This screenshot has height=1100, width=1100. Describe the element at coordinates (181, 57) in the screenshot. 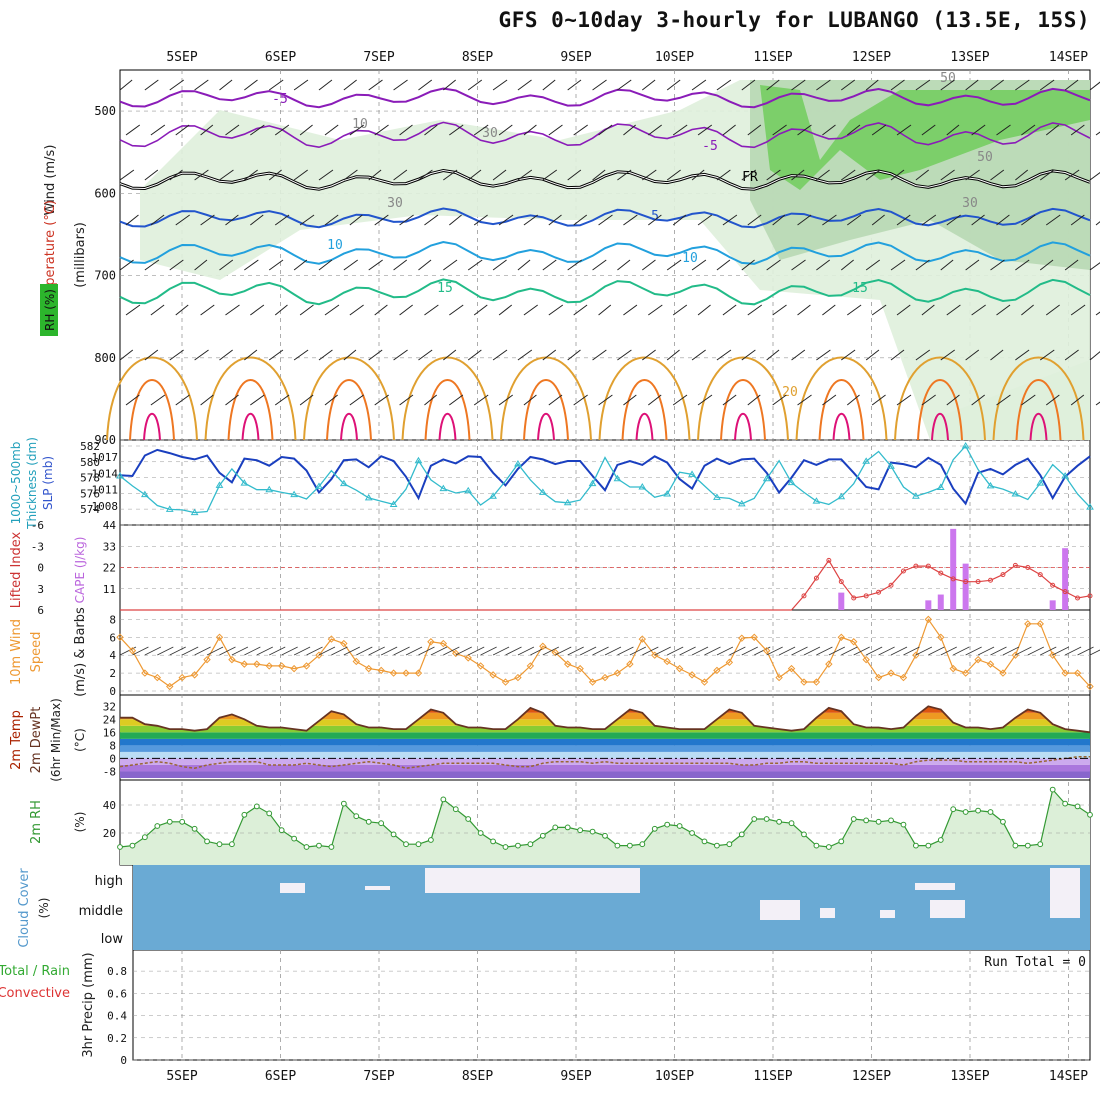

I see `top-date-label: 5SEP` at that location.